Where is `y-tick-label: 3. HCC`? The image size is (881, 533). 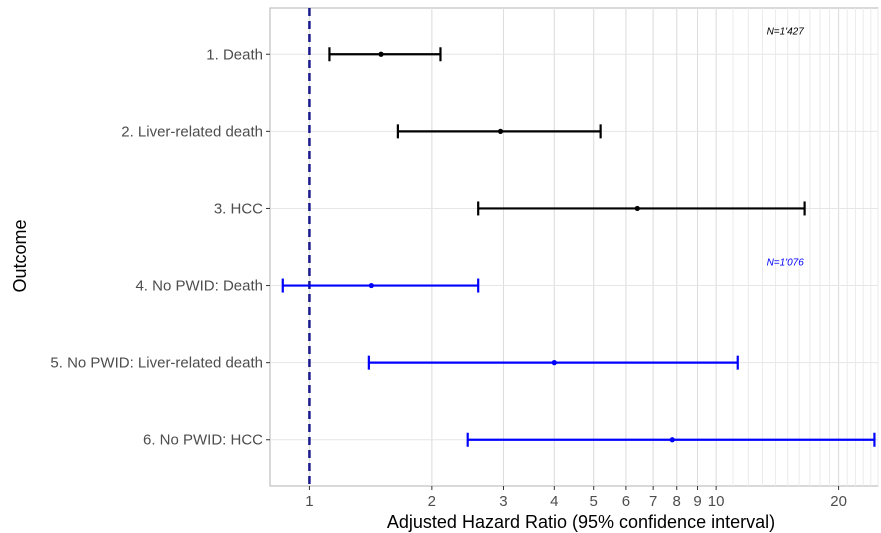
y-tick-label: 3. HCC is located at coordinates (238, 208).